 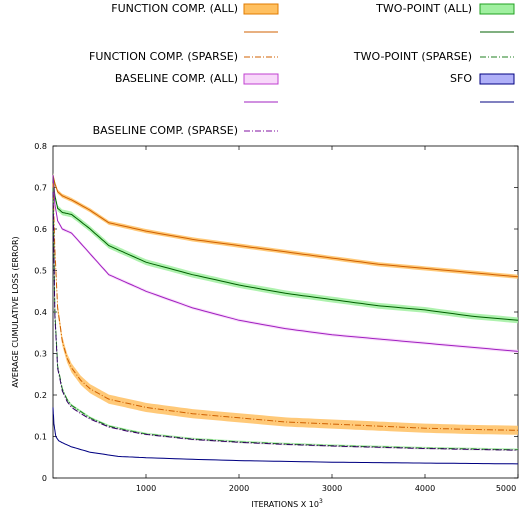 What do you see at coordinates (332, 488) in the screenshot?
I see `x-tick-label: 3000` at bounding box center [332, 488].